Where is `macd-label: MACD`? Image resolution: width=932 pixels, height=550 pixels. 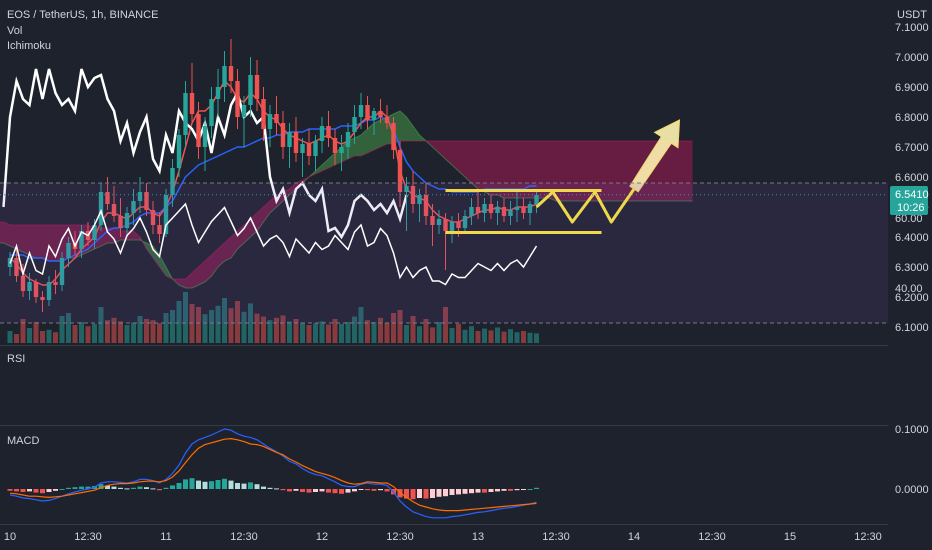 macd-label: MACD is located at coordinates (23, 441).